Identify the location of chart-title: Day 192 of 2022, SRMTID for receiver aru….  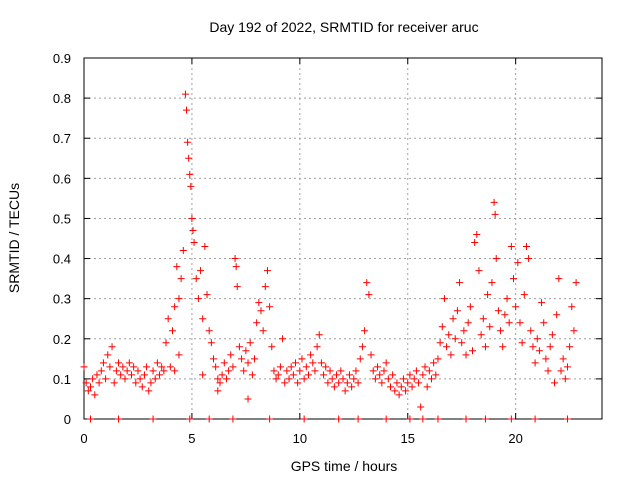
(343, 27).